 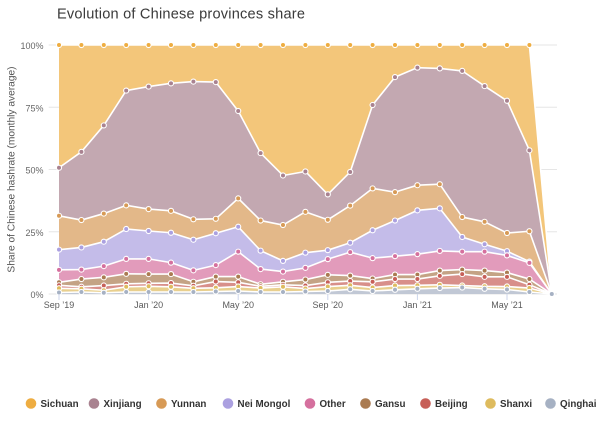 I want to click on svg-text: 0%, so click(x=36, y=295).